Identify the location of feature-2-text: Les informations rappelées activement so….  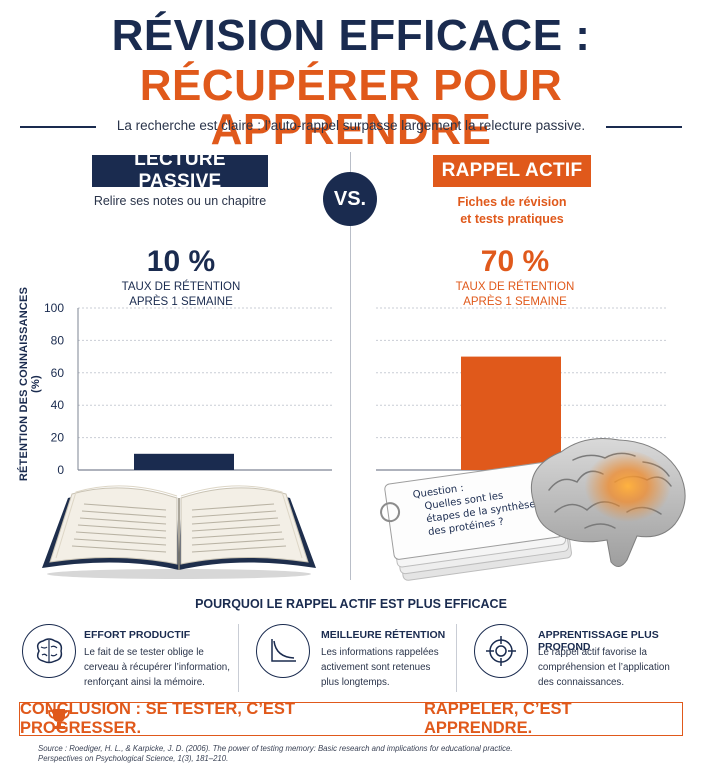
(380, 667).